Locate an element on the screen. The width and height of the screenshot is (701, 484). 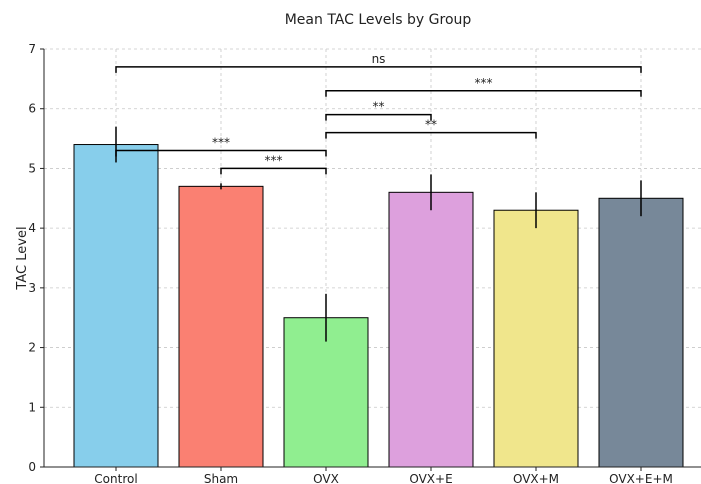
y-tick-label: 3 is located at coordinates (32, 288).